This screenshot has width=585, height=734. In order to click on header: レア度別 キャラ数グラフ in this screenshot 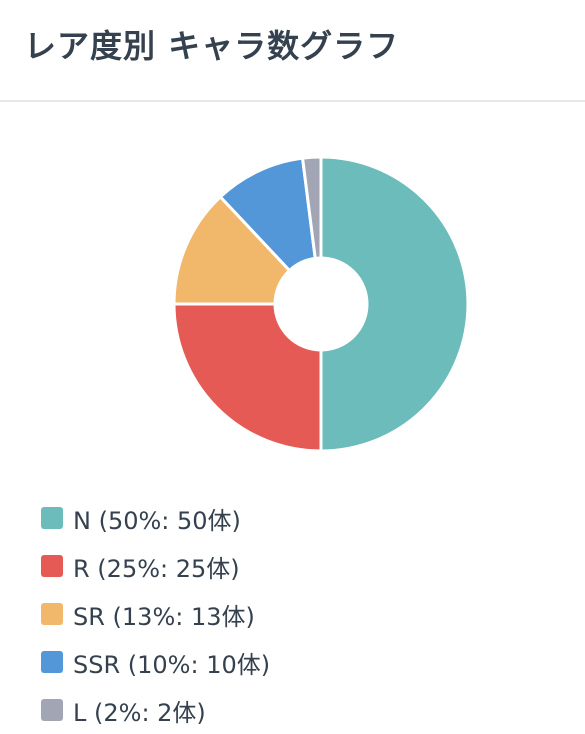, I will do `click(292, 51)`.